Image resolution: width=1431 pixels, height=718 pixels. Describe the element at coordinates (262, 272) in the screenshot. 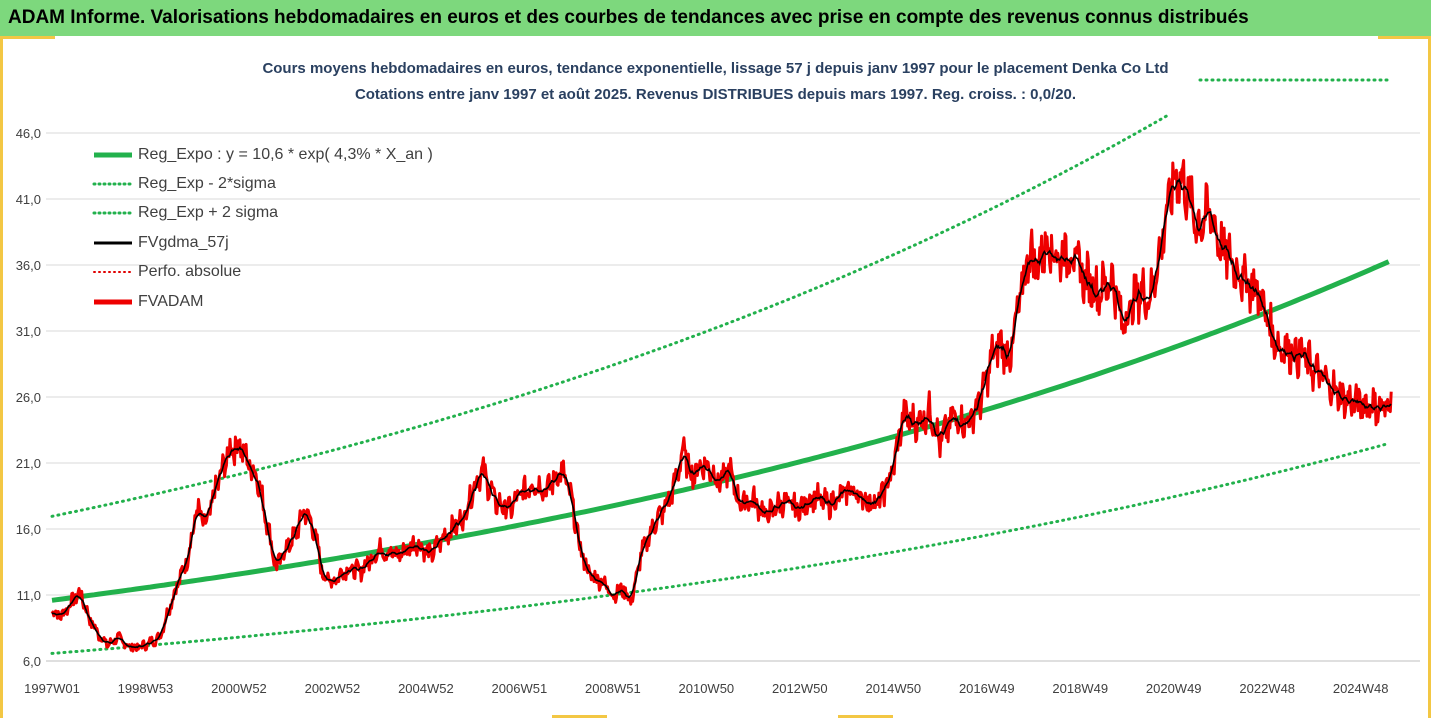

I see `legend-item: Perfo. absolue` at that location.